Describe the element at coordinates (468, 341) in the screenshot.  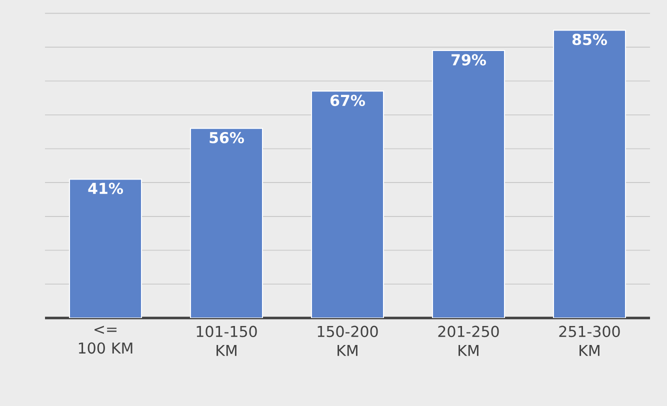
I see `x-tick-label: 201-250 KM` at that location.